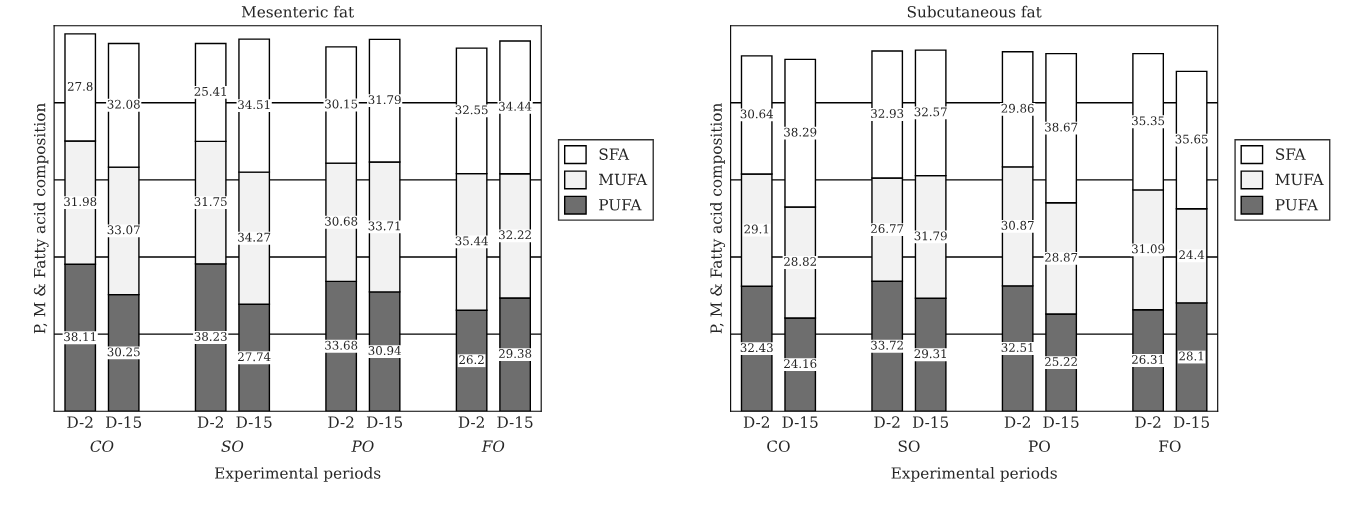 This screenshot has height=514, width=1353. What do you see at coordinates (515, 106) in the screenshot?
I see `data-label: 34.44` at bounding box center [515, 106].